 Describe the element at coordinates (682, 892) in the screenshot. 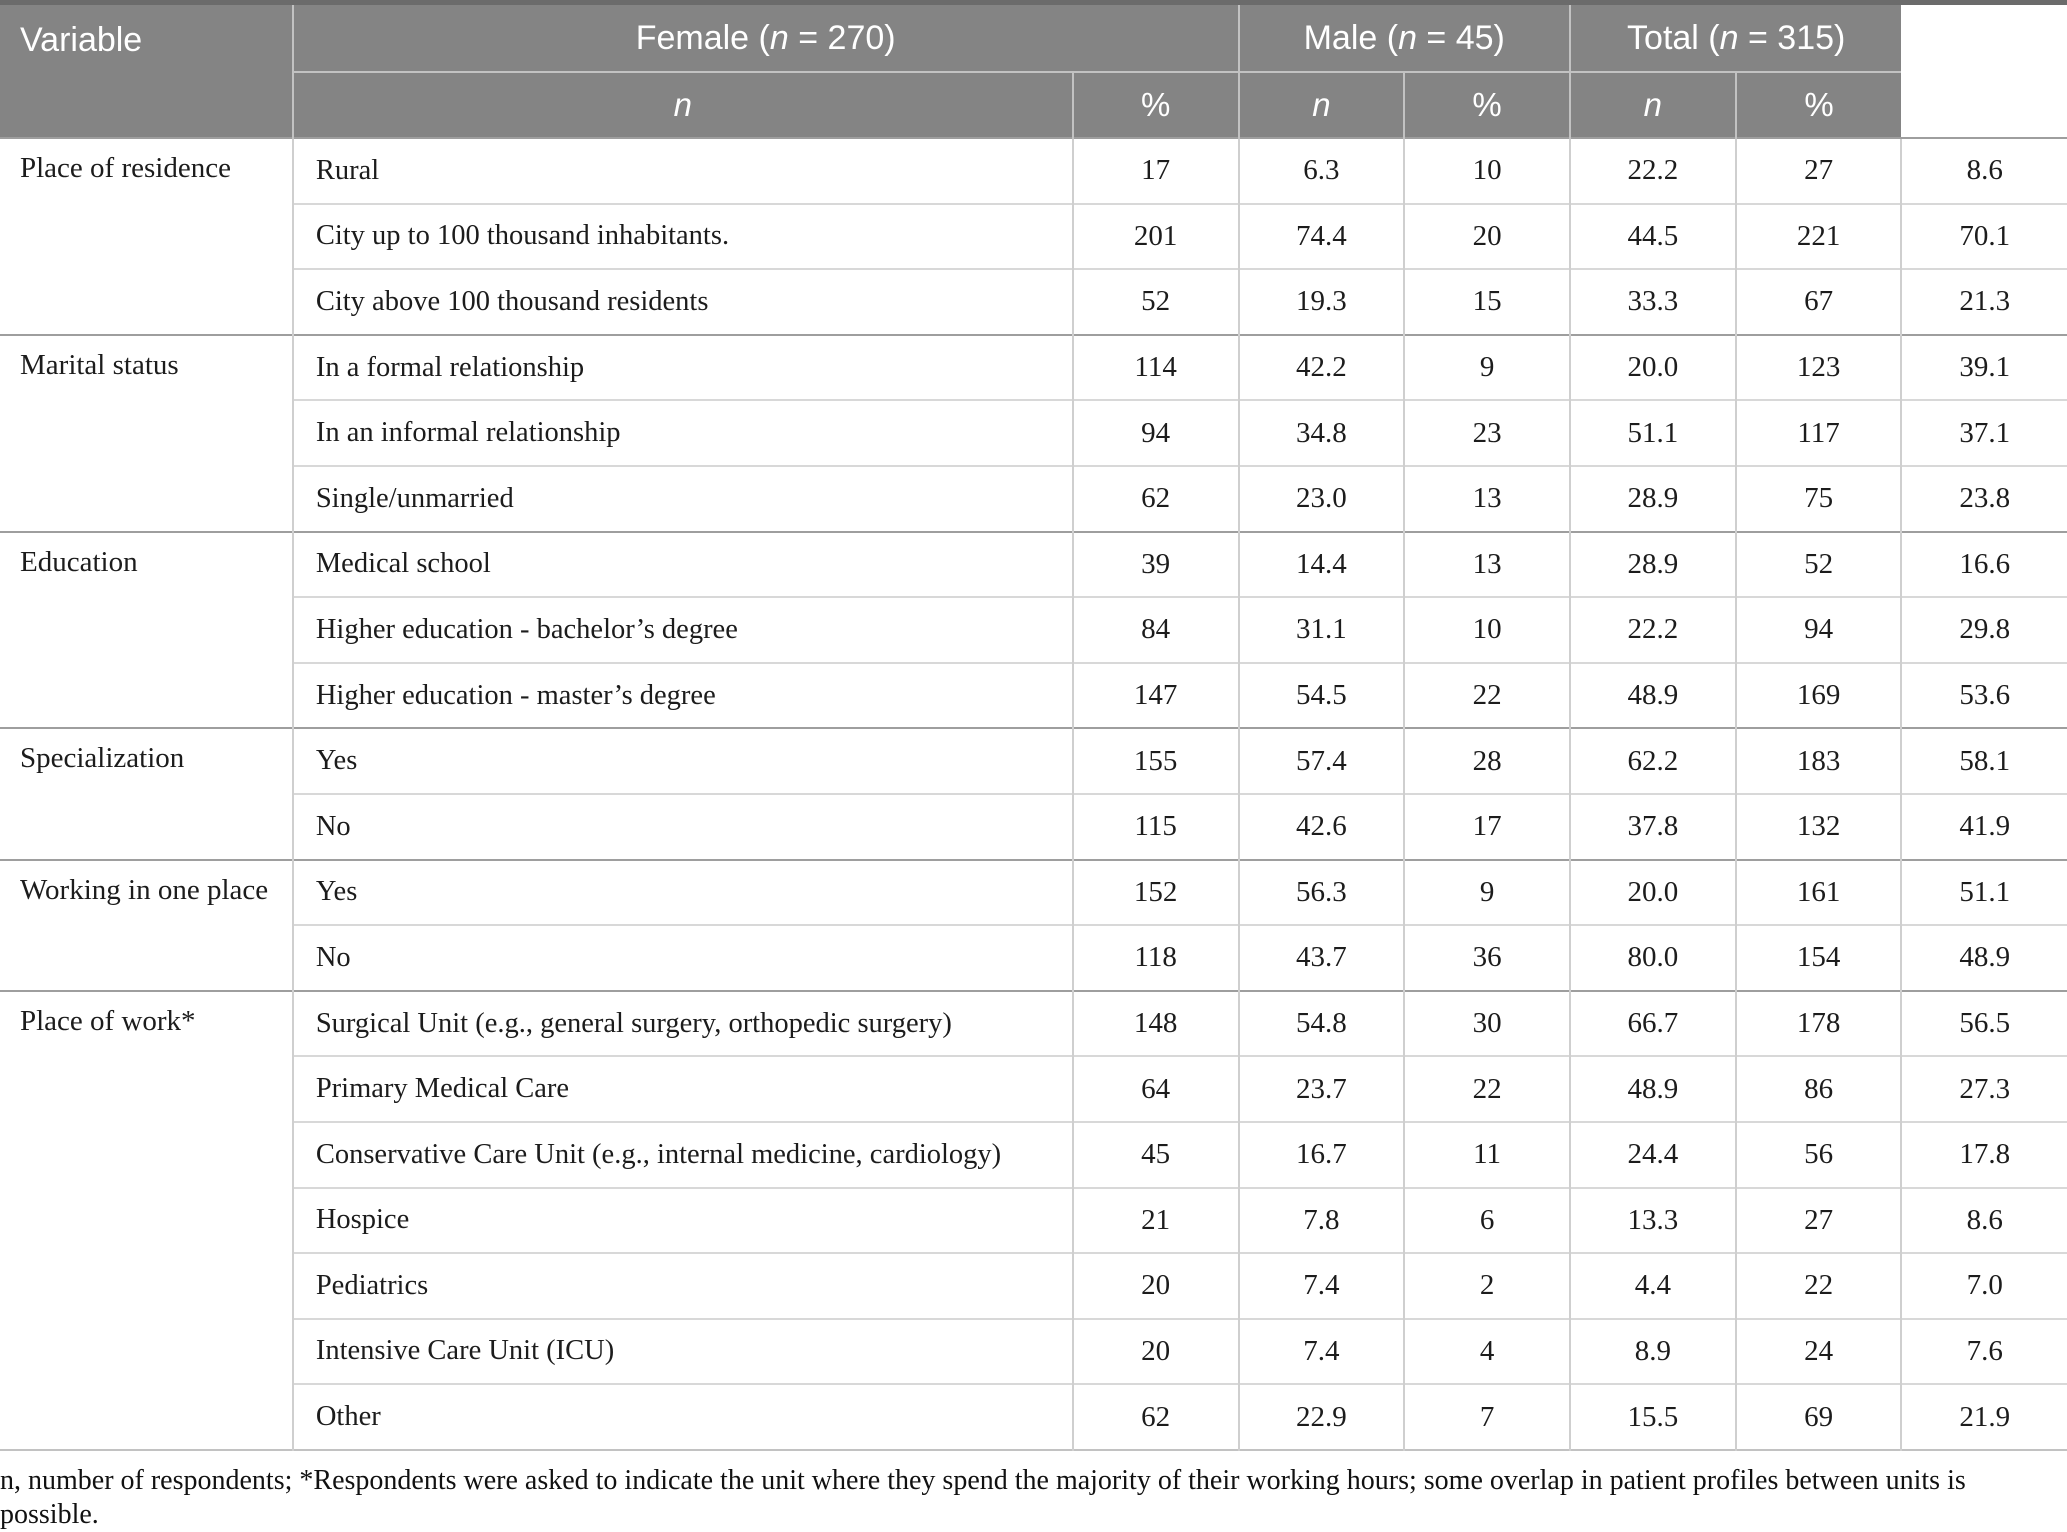

I see `category-cell: Yes` at that location.